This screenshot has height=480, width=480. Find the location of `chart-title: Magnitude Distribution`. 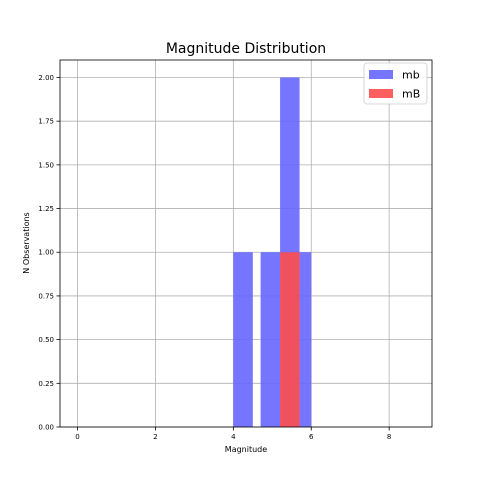

chart-title: Magnitude Distribution is located at coordinates (246, 49).